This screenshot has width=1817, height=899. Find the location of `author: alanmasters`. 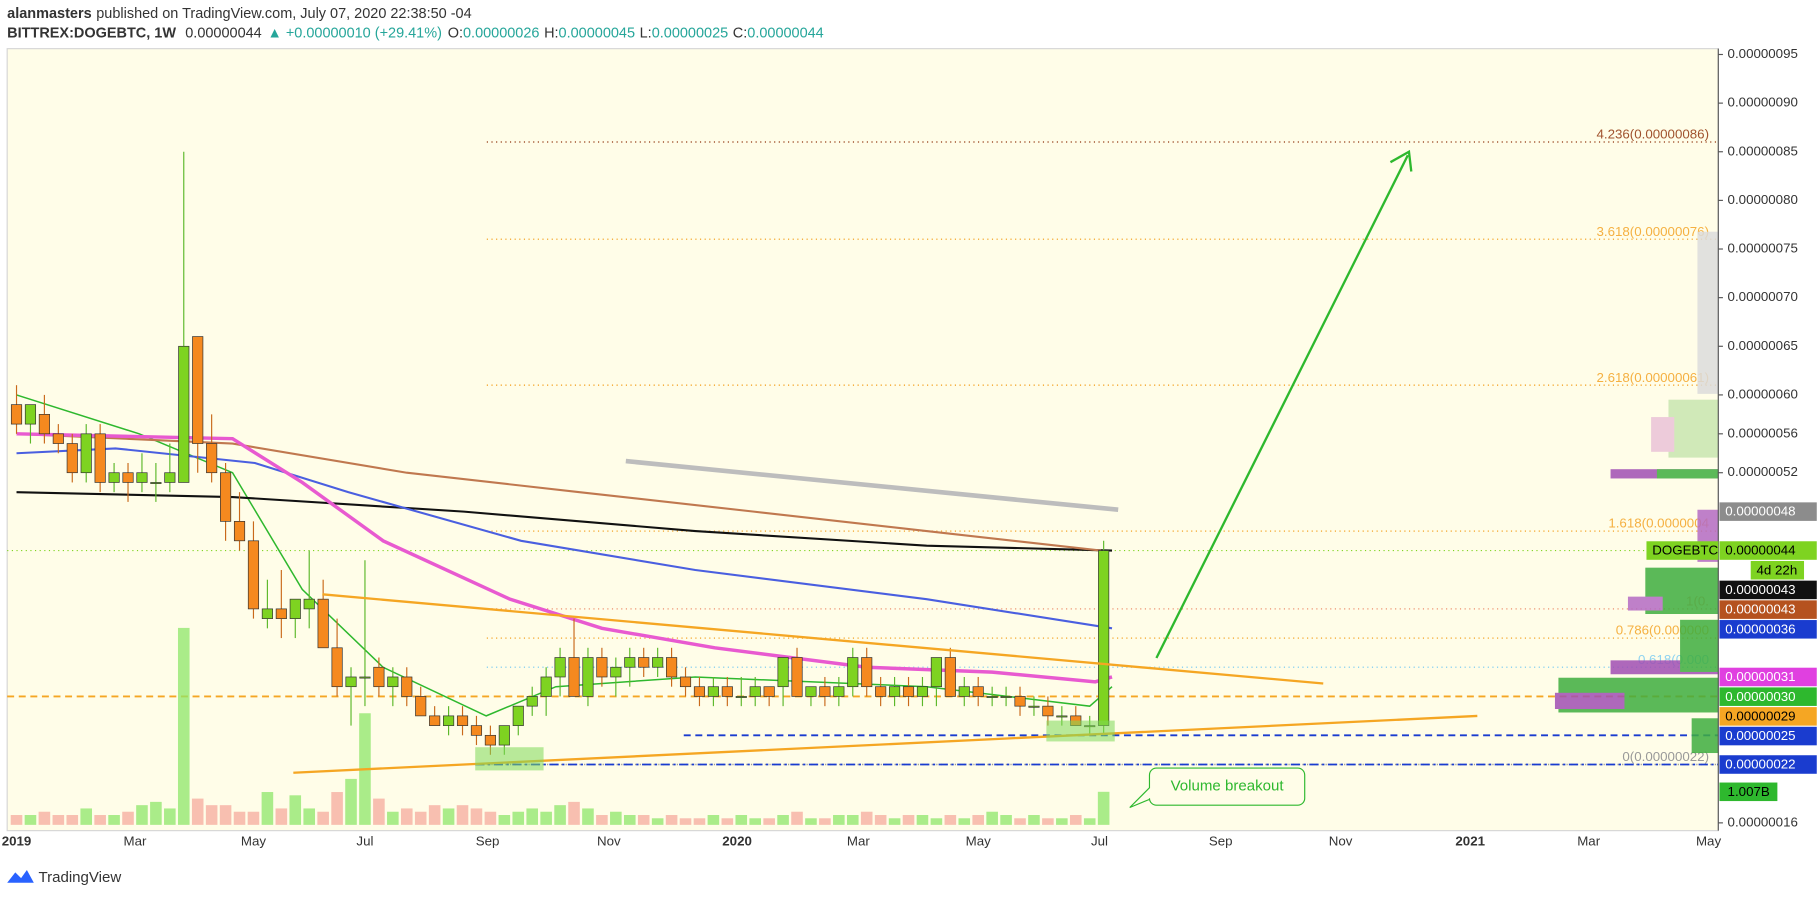

author: alanmasters is located at coordinates (49, 14).